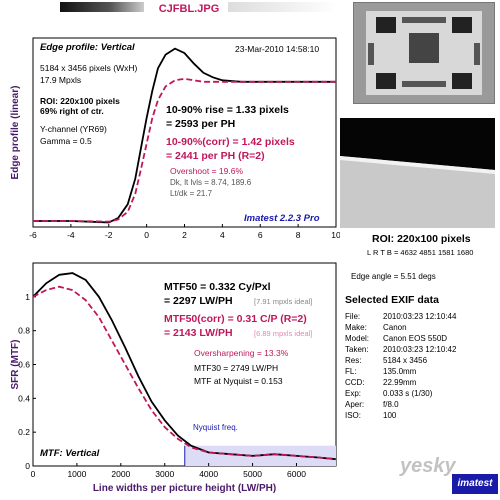 Image resolution: width=500 pixels, height=500 pixels. Describe the element at coordinates (227, 110) in the screenshot. I see `rise-10-90: 10-90% rise = 1.33 pixels` at that location.